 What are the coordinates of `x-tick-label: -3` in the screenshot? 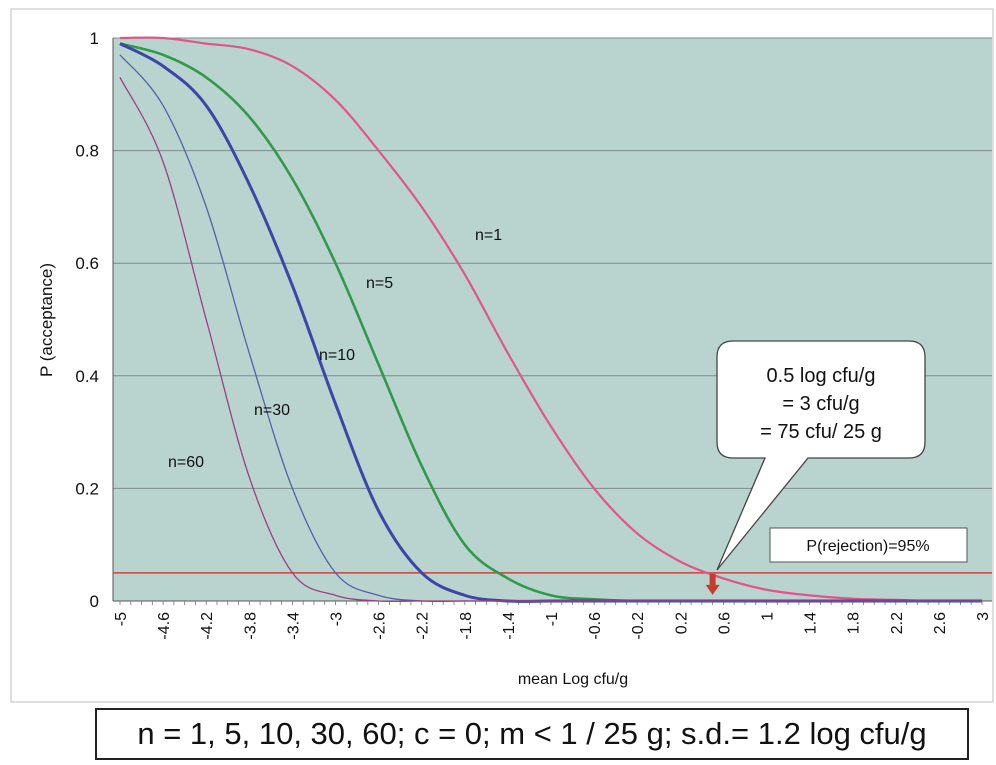 It's located at (337, 619).